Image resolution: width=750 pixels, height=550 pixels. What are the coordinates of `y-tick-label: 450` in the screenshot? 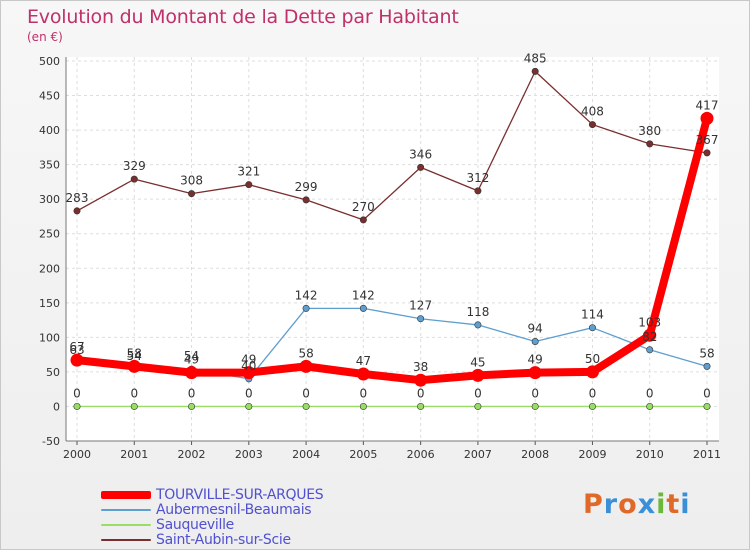 It's located at (49, 96).